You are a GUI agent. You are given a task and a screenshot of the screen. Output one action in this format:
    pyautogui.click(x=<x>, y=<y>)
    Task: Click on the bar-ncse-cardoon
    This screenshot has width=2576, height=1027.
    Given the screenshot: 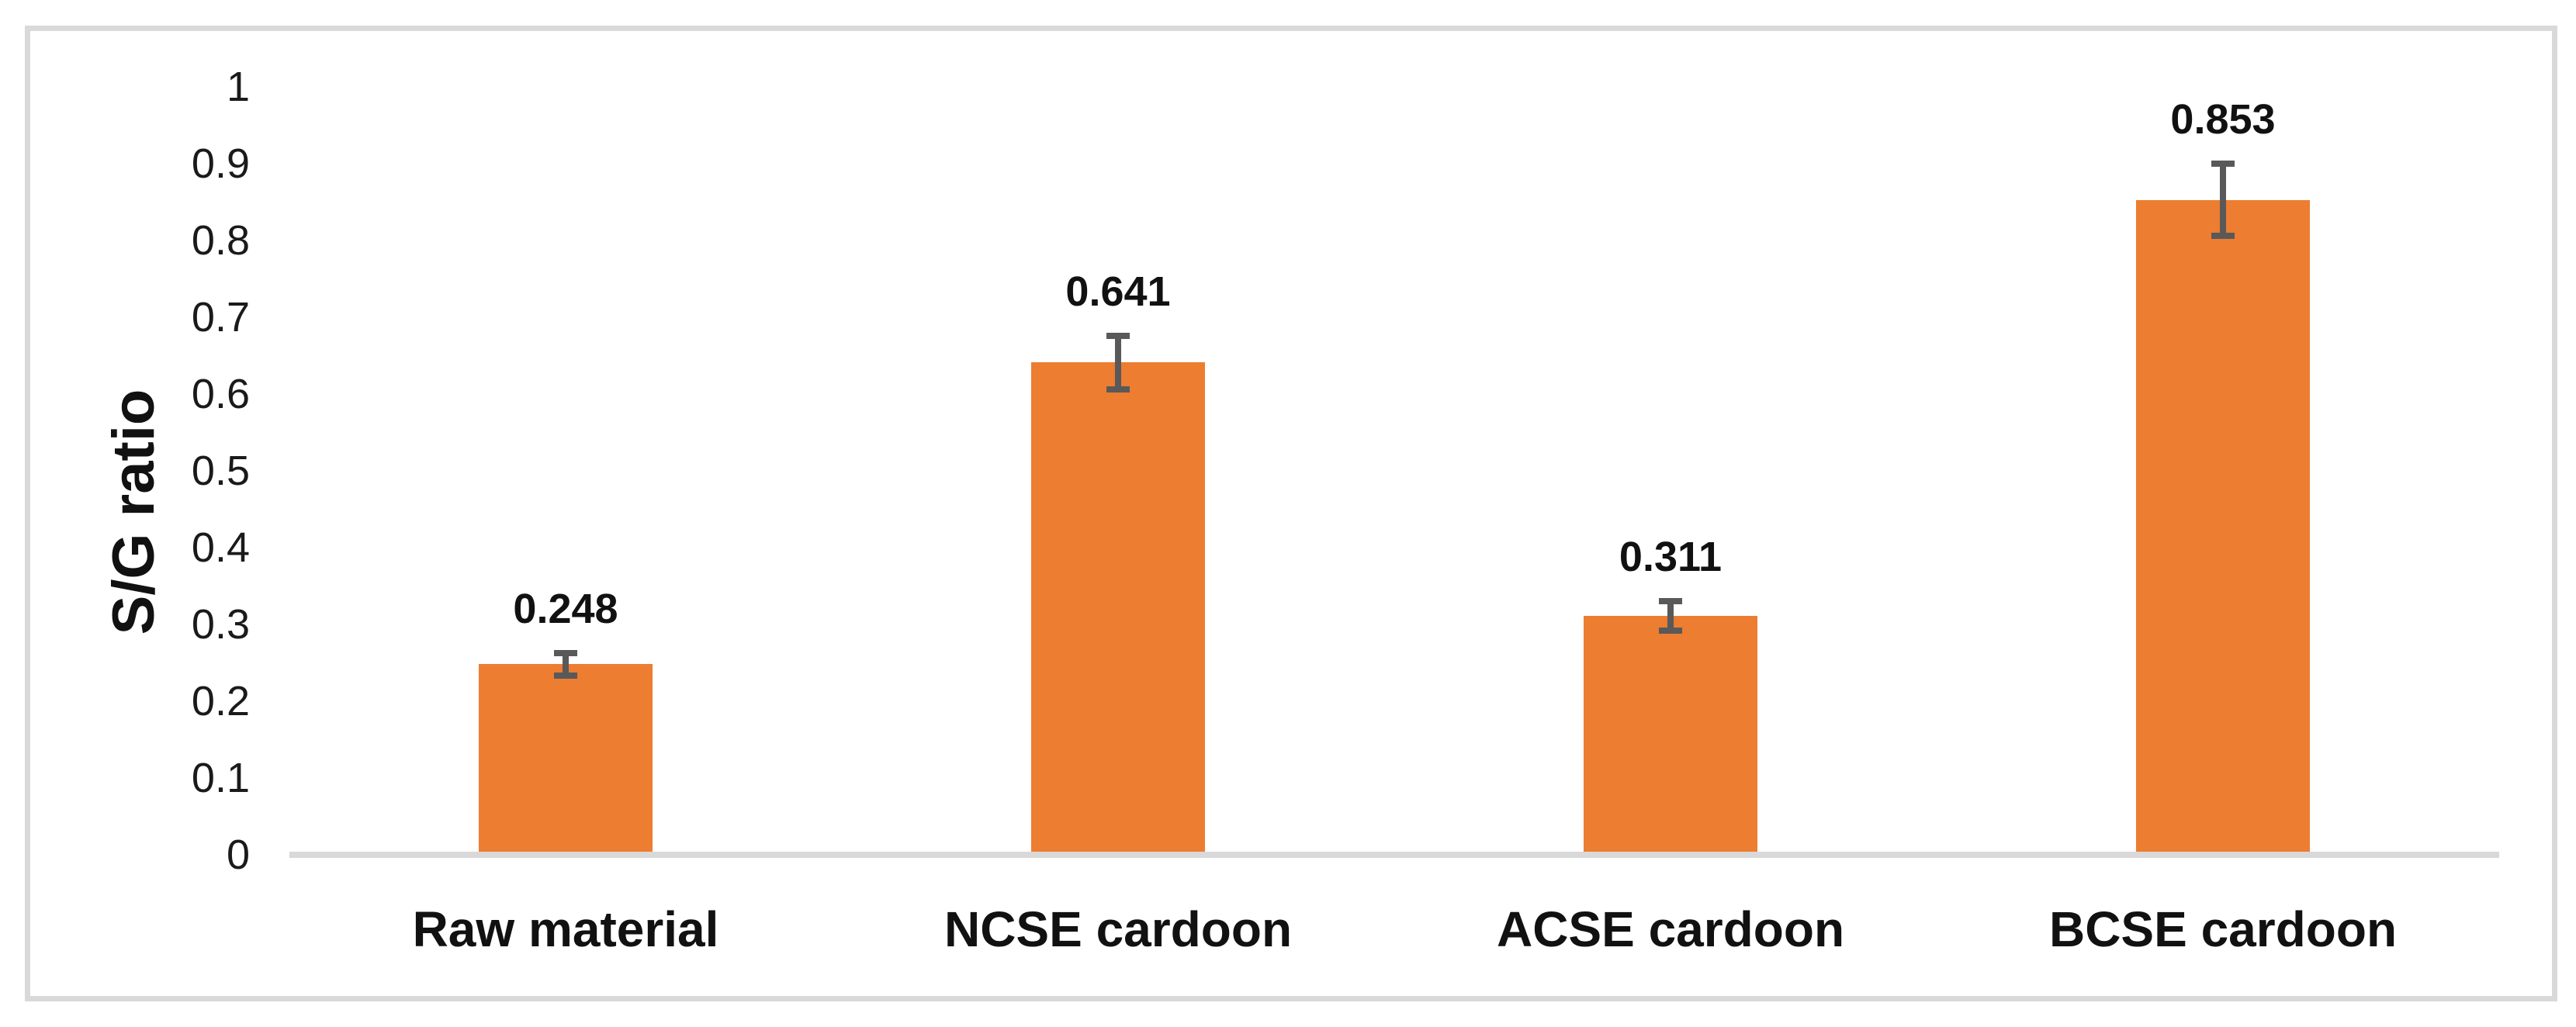 What is the action you would take?
    pyautogui.click(x=1118, y=608)
    